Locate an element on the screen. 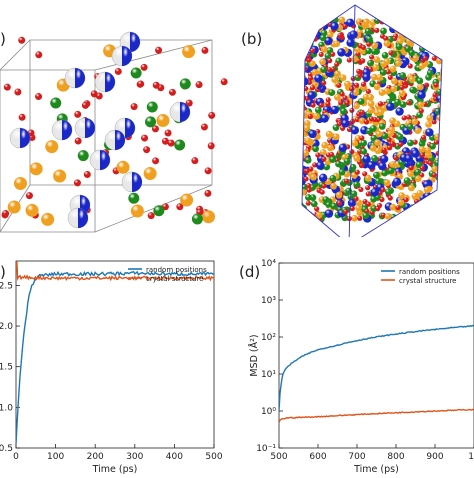 This screenshot has height=478, width=474. panel-a-label: ) is located at coordinates (3, 39).